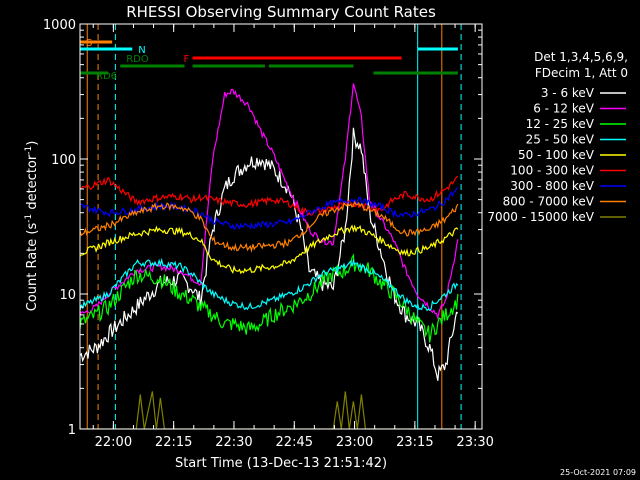 This screenshot has height=480, width=640. I want to click on y-tick-label-2: 100, so click(63, 160).